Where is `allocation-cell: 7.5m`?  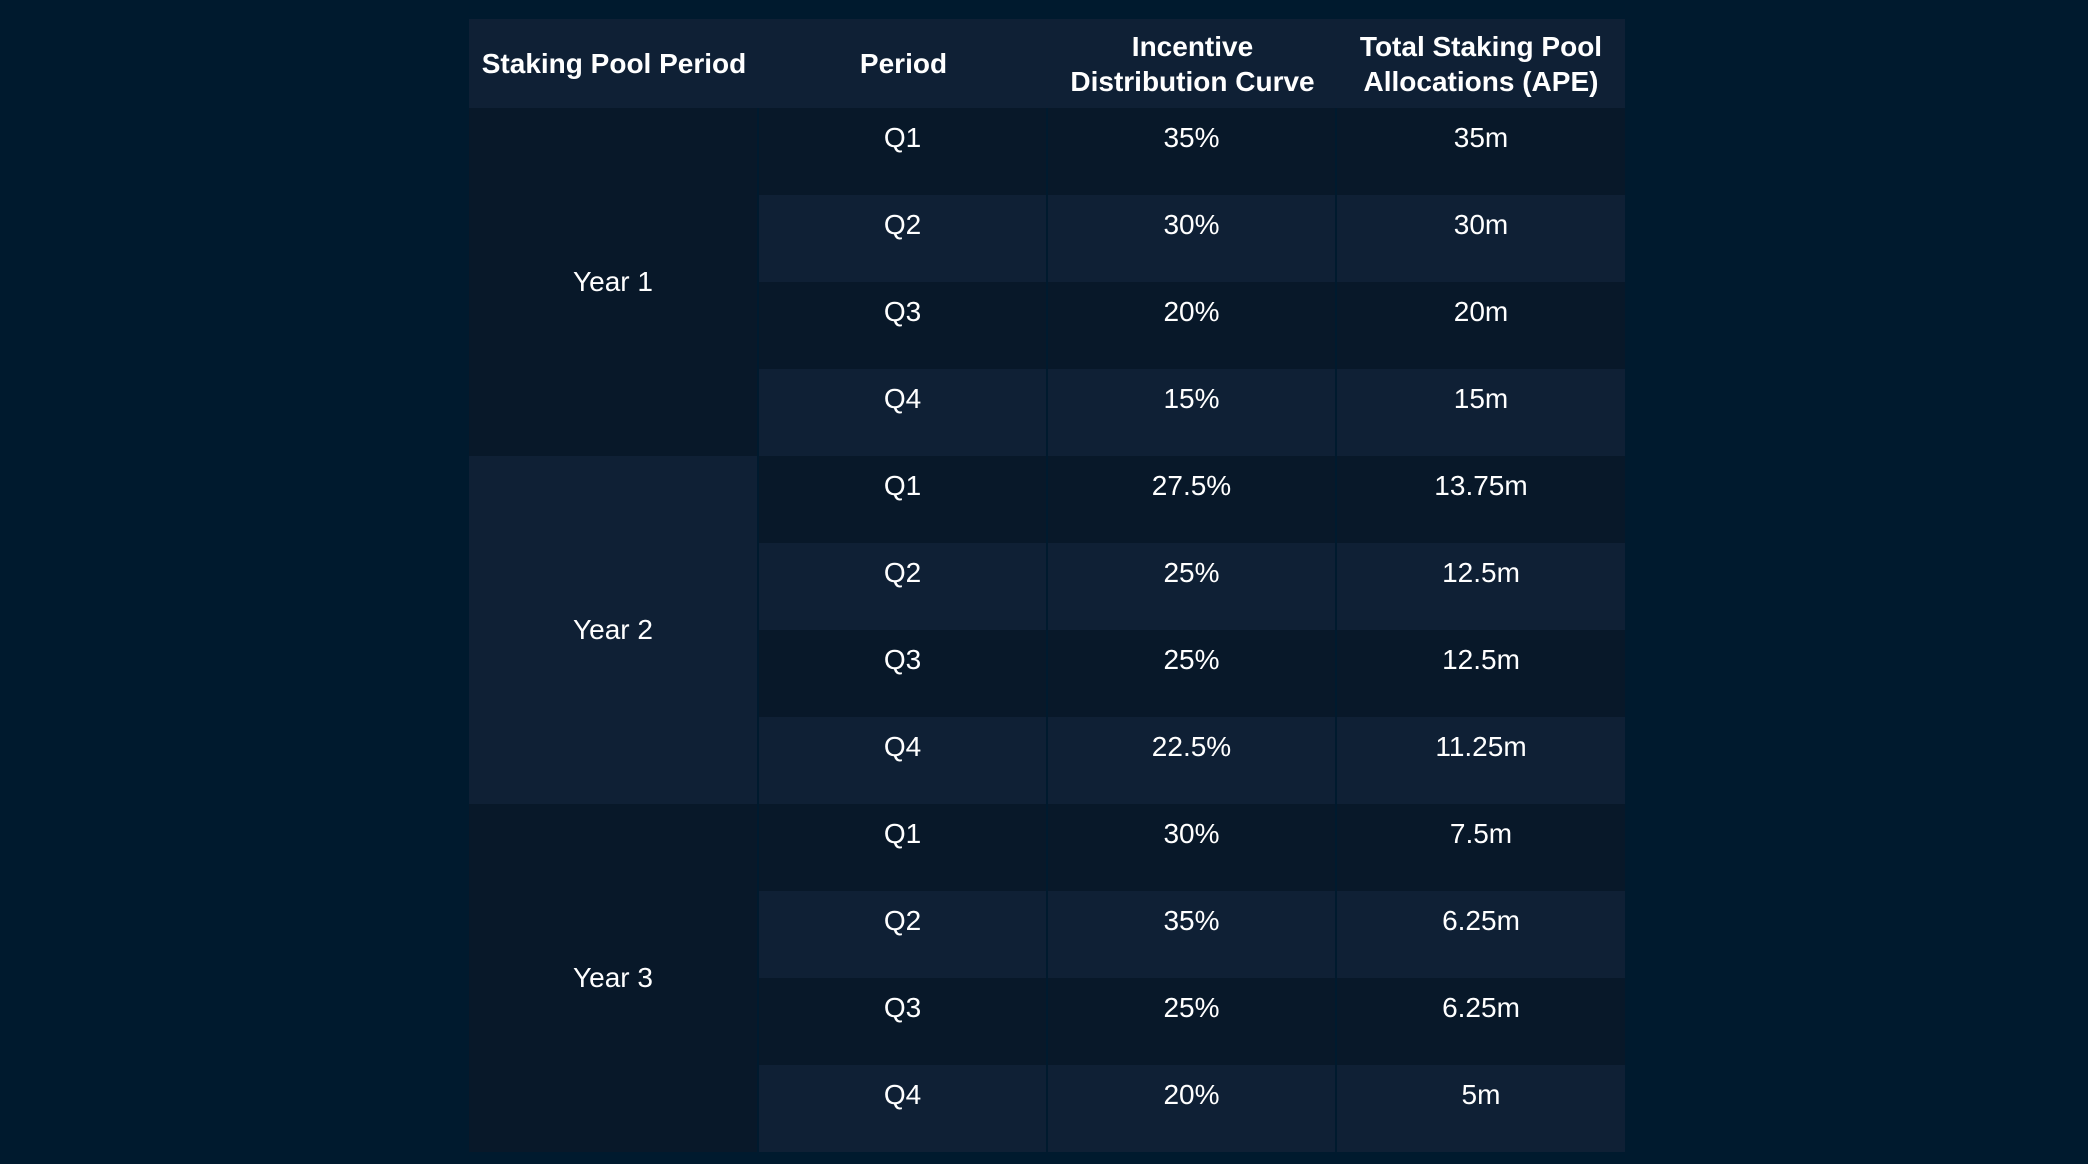
allocation-cell: 7.5m is located at coordinates (1481, 847).